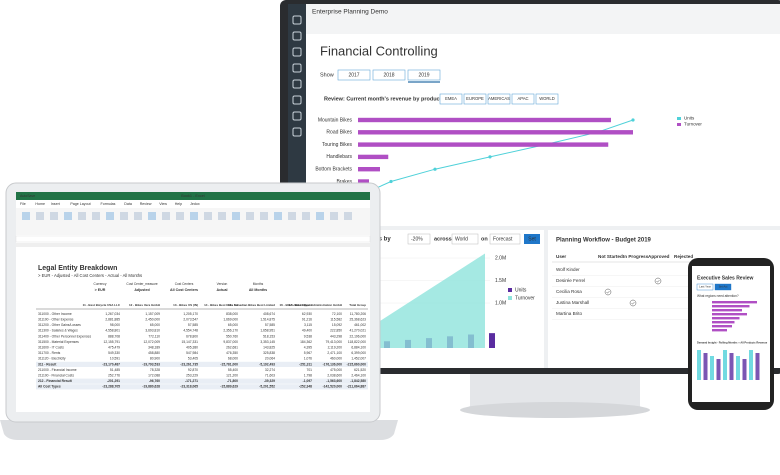  Describe the element at coordinates (191, 381) in the screenshot. I see `cell-value: -171,271` at that location.